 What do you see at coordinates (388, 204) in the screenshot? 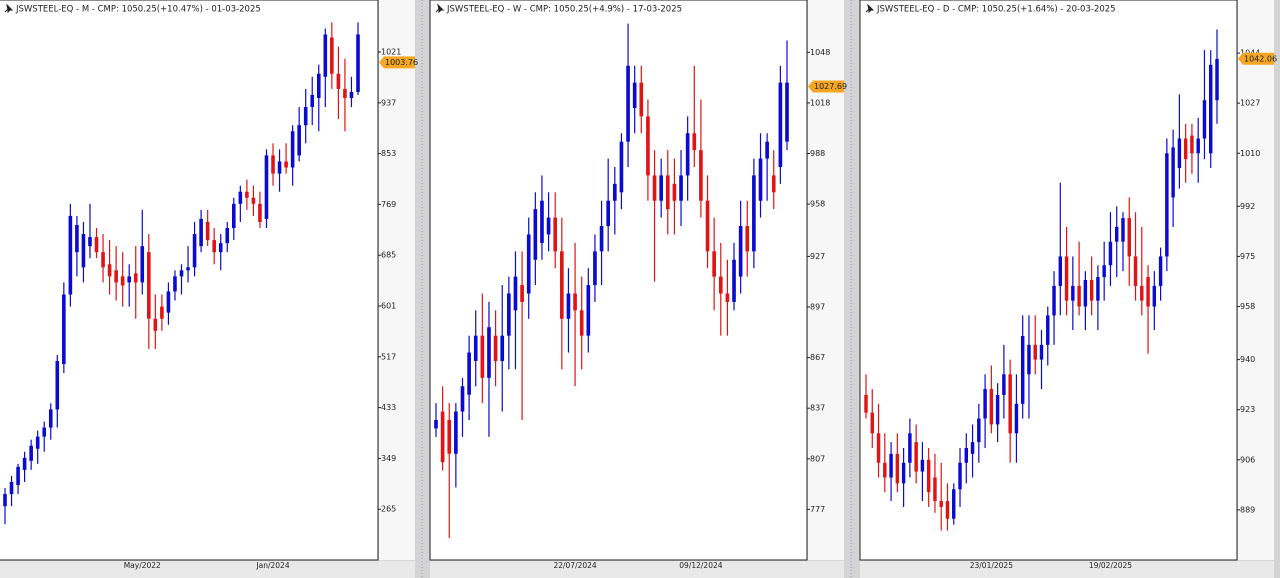
I see `y-tick-label: 769` at bounding box center [388, 204].